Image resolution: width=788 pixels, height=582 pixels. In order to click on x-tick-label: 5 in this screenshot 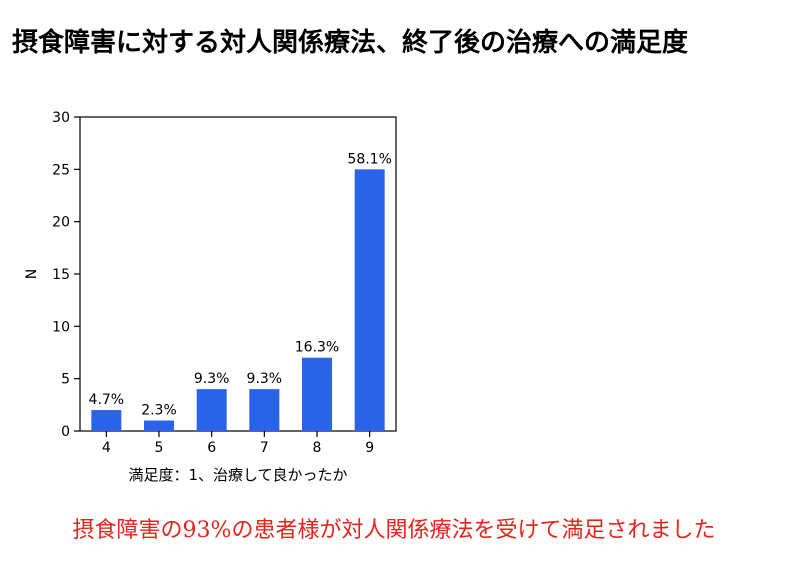, I will do `click(159, 448)`.